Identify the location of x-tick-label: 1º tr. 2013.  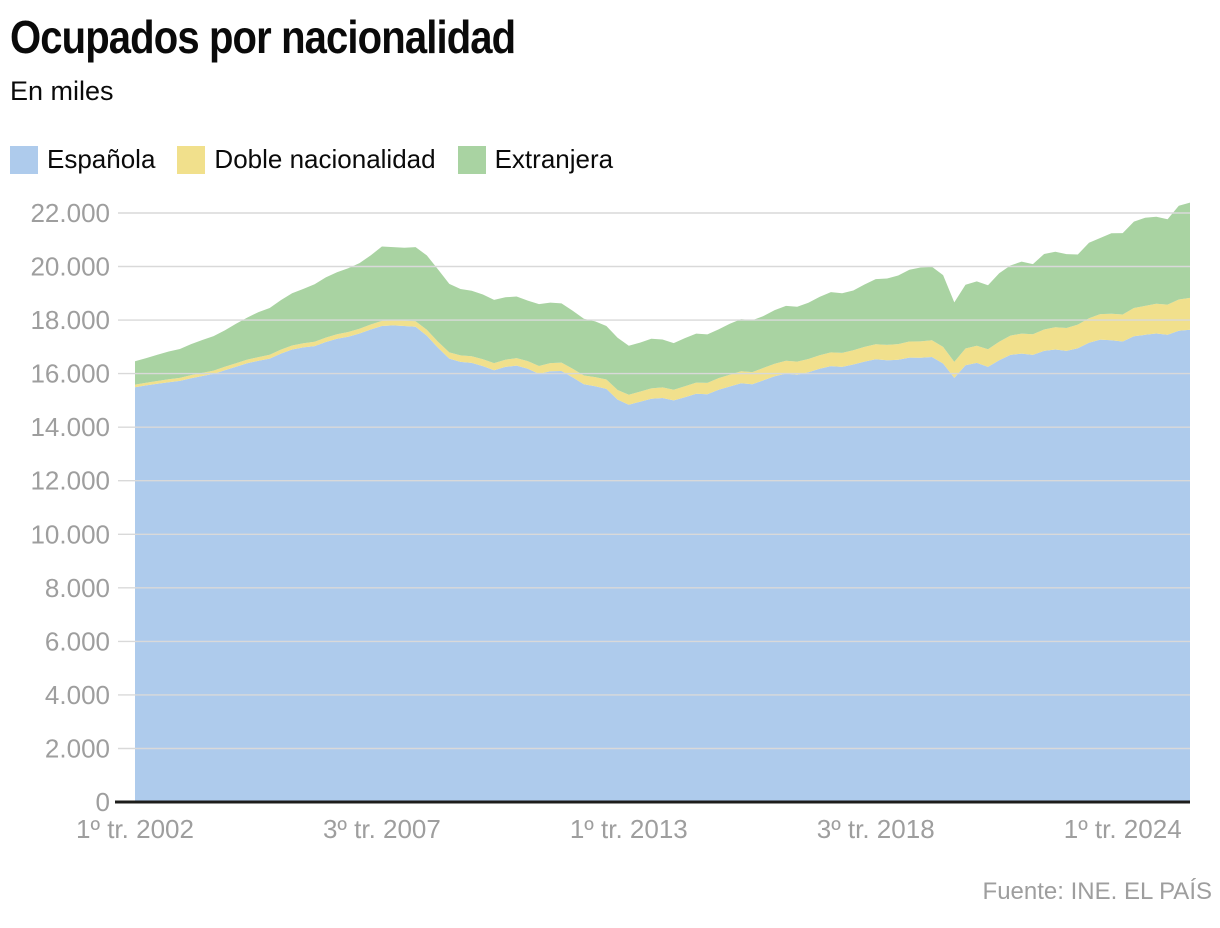
(629, 829).